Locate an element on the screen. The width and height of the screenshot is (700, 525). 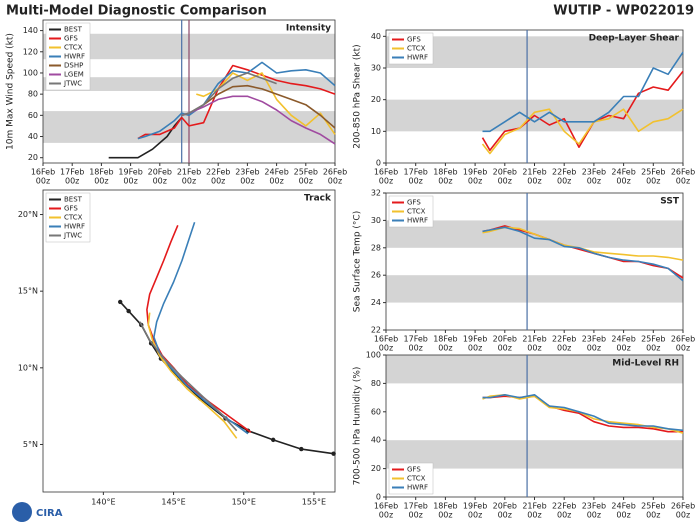
y-tick-label: 20°N is located at coordinates (28, 214).